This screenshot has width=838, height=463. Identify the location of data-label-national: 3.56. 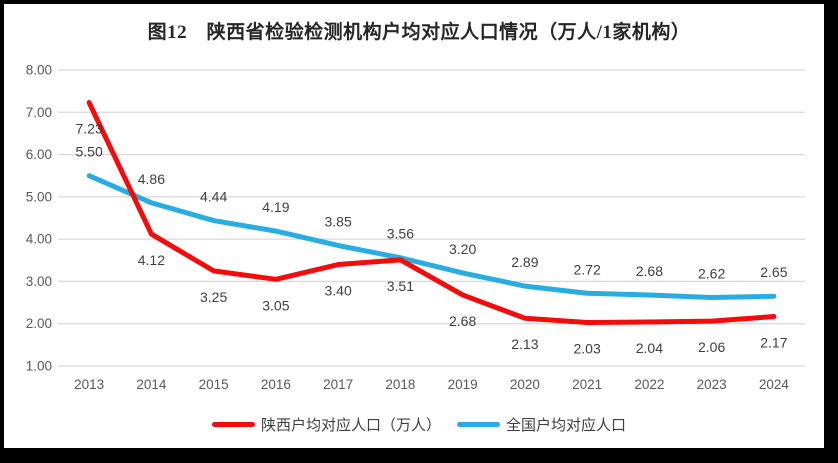
(400, 234).